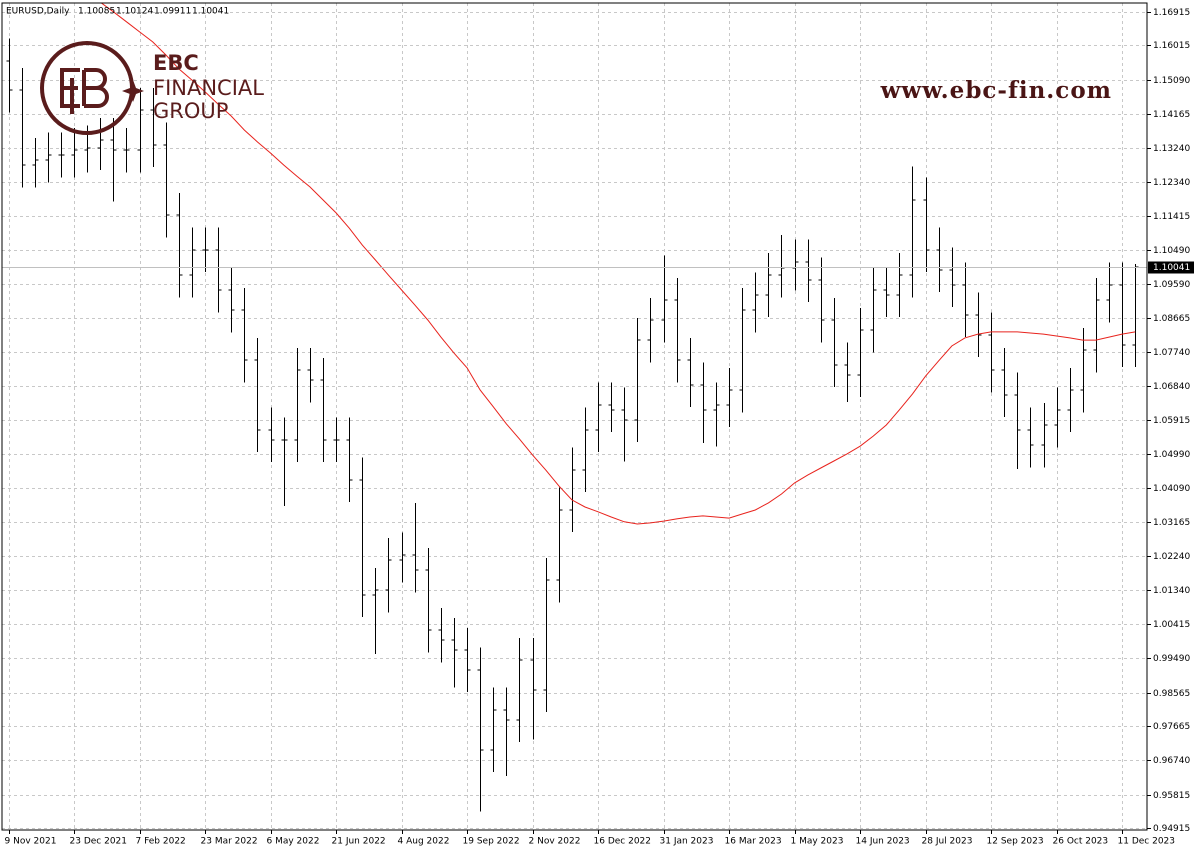 This screenshot has height=852, width=1196. I want to click on price-tag-label: 1.10041, so click(1171, 268).